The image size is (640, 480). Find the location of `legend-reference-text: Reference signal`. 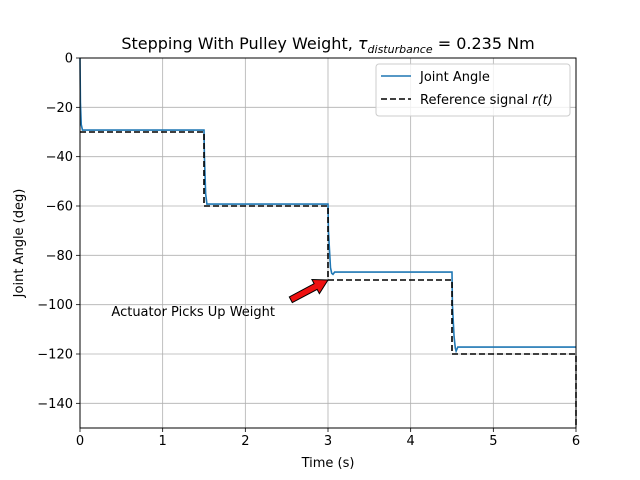

legend-reference-text: Reference signal is located at coordinates (476, 100).